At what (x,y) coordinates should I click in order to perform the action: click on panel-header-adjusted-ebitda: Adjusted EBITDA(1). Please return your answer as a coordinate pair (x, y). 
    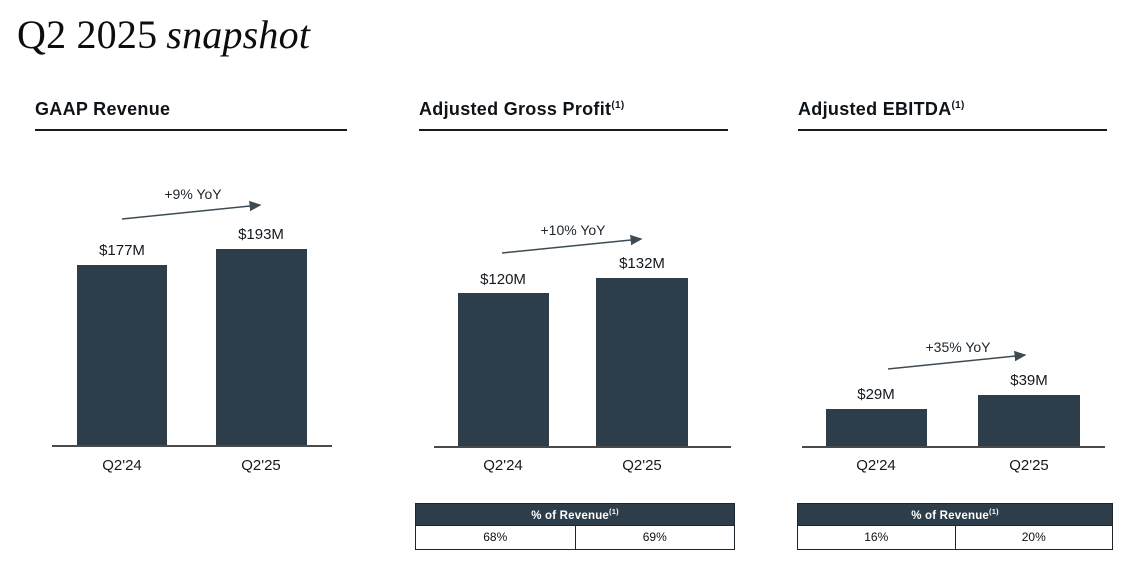
    Looking at the image, I should click on (881, 109).